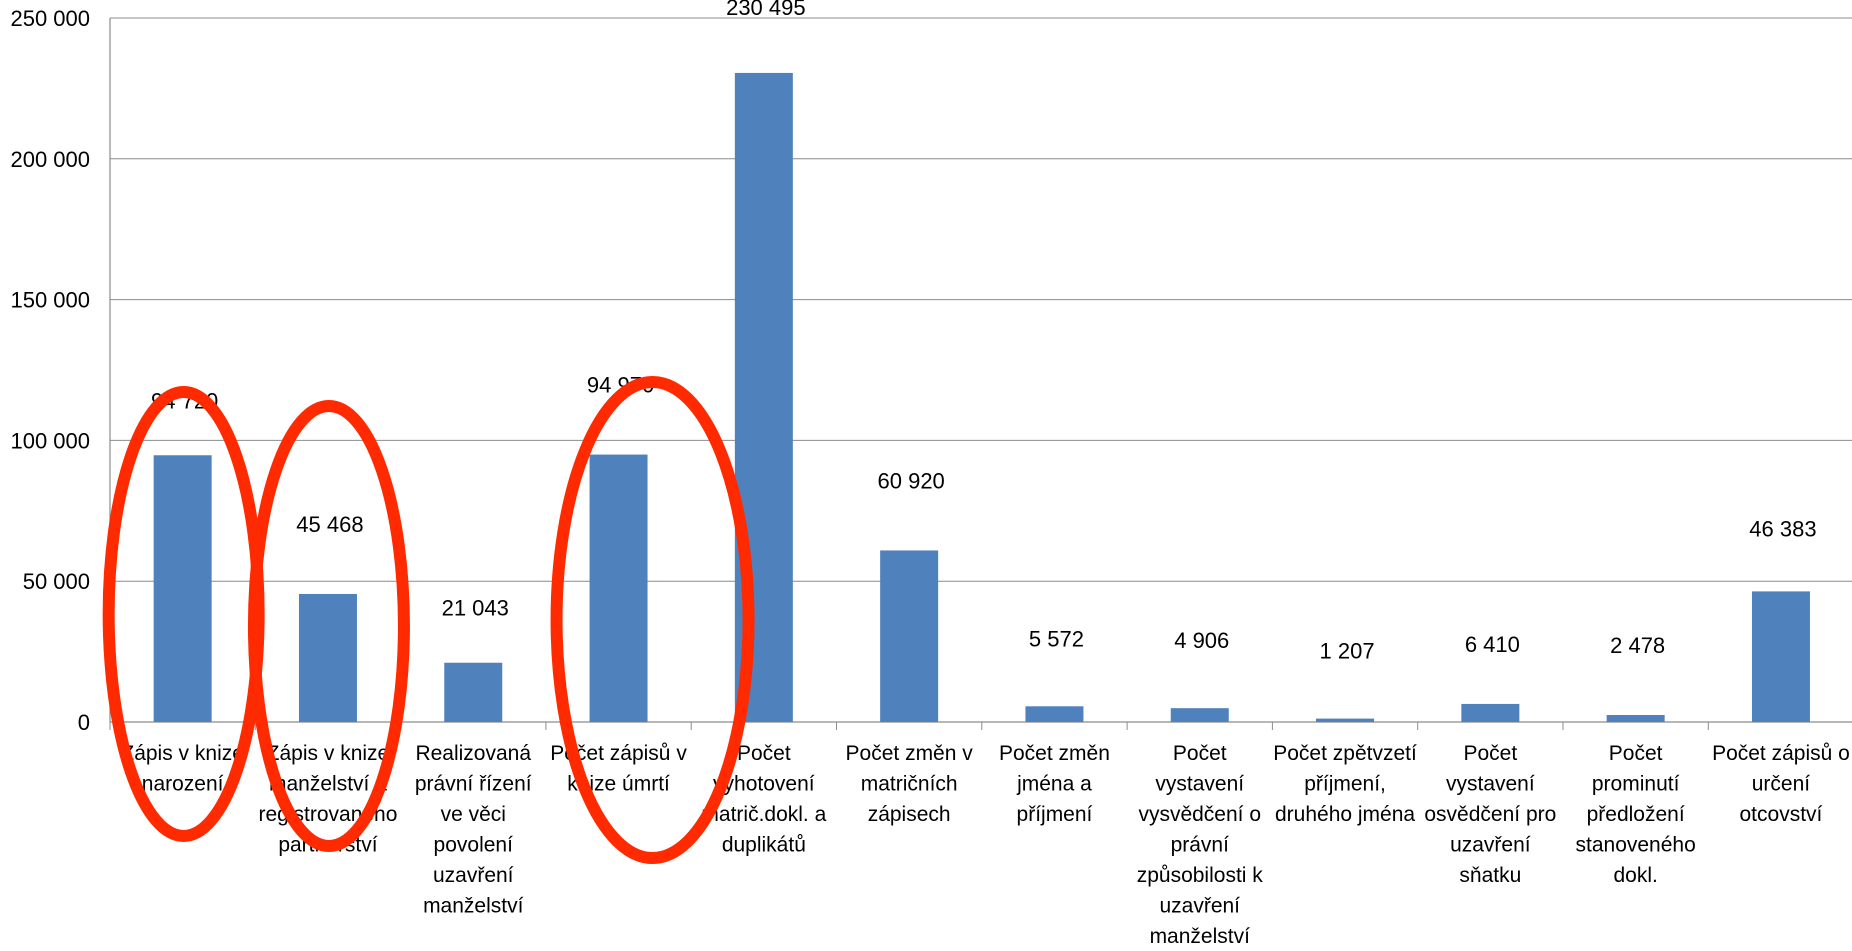 The image size is (1852, 951). Describe the element at coordinates (329, 524) in the screenshot. I see `data-label: 45 468` at that location.